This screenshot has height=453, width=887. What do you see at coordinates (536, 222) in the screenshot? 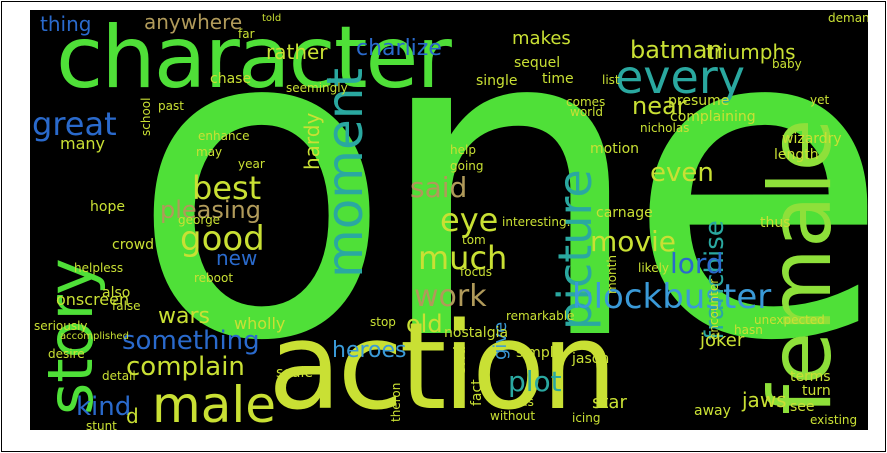
I see `word-interesting: interesting.` at bounding box center [536, 222].